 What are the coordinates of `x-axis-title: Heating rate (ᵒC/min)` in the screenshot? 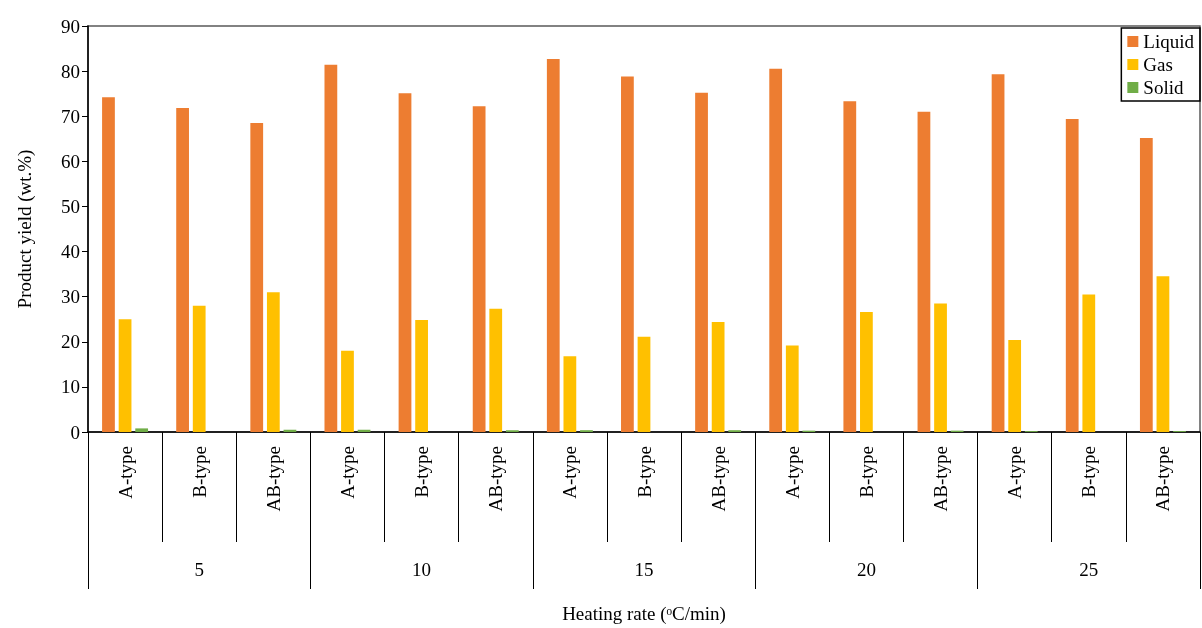 It's located at (644, 614).